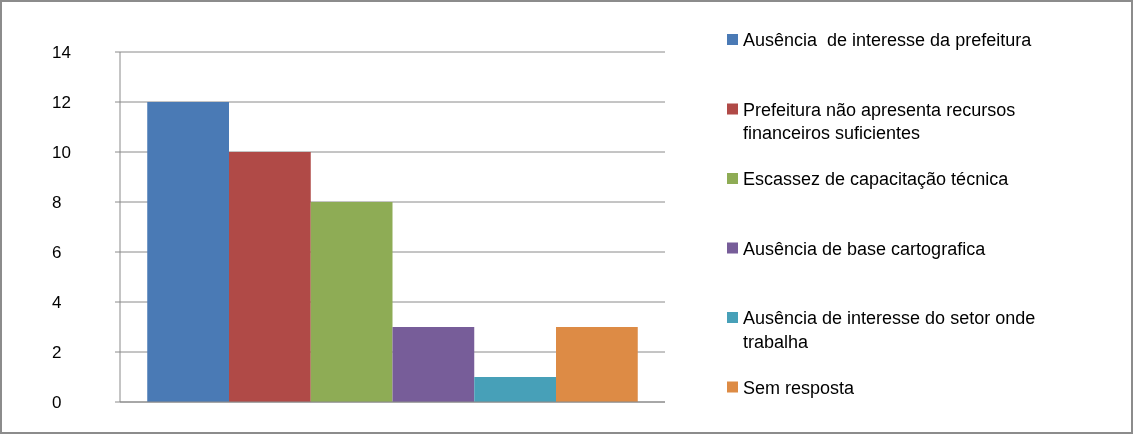 This screenshot has height=434, width=1133. What do you see at coordinates (61, 152) in the screenshot?
I see `y-tick-label: 10` at bounding box center [61, 152].